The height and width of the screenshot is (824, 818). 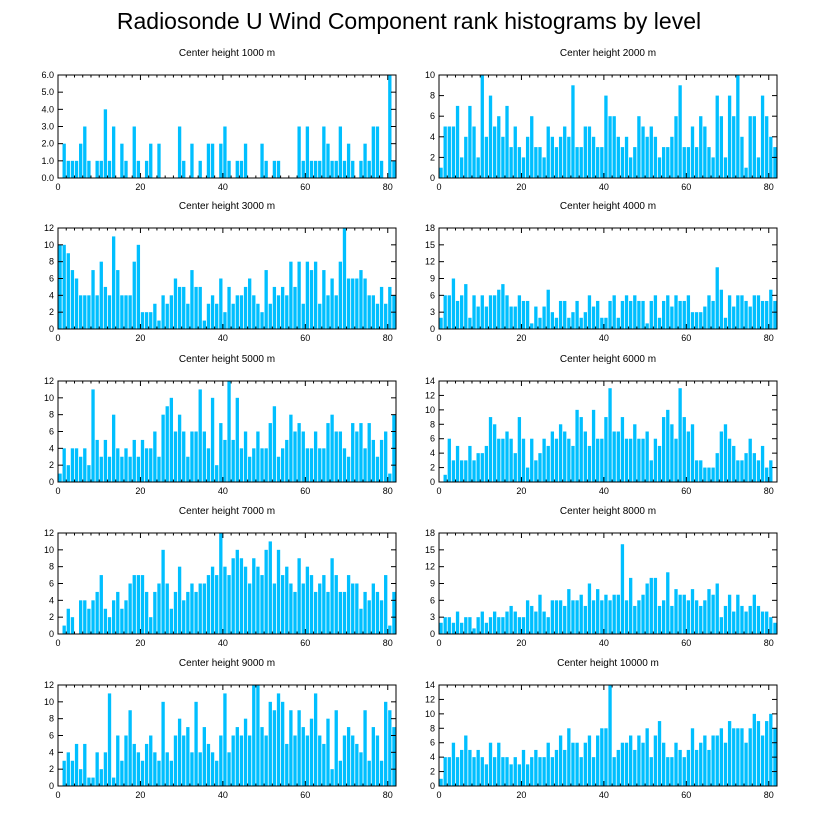 What do you see at coordinates (47, 178) in the screenshot?
I see `y-tick-label: 0.0` at bounding box center [47, 178].